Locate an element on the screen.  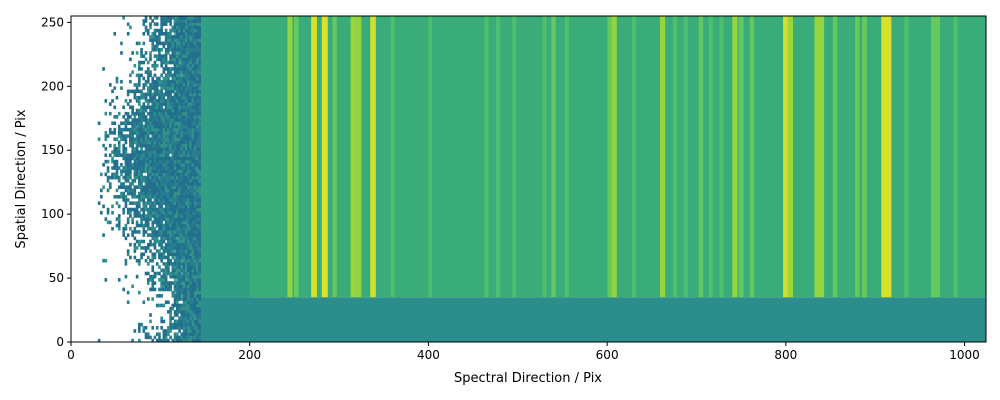
x-tick-label: 800 is located at coordinates (785, 355).